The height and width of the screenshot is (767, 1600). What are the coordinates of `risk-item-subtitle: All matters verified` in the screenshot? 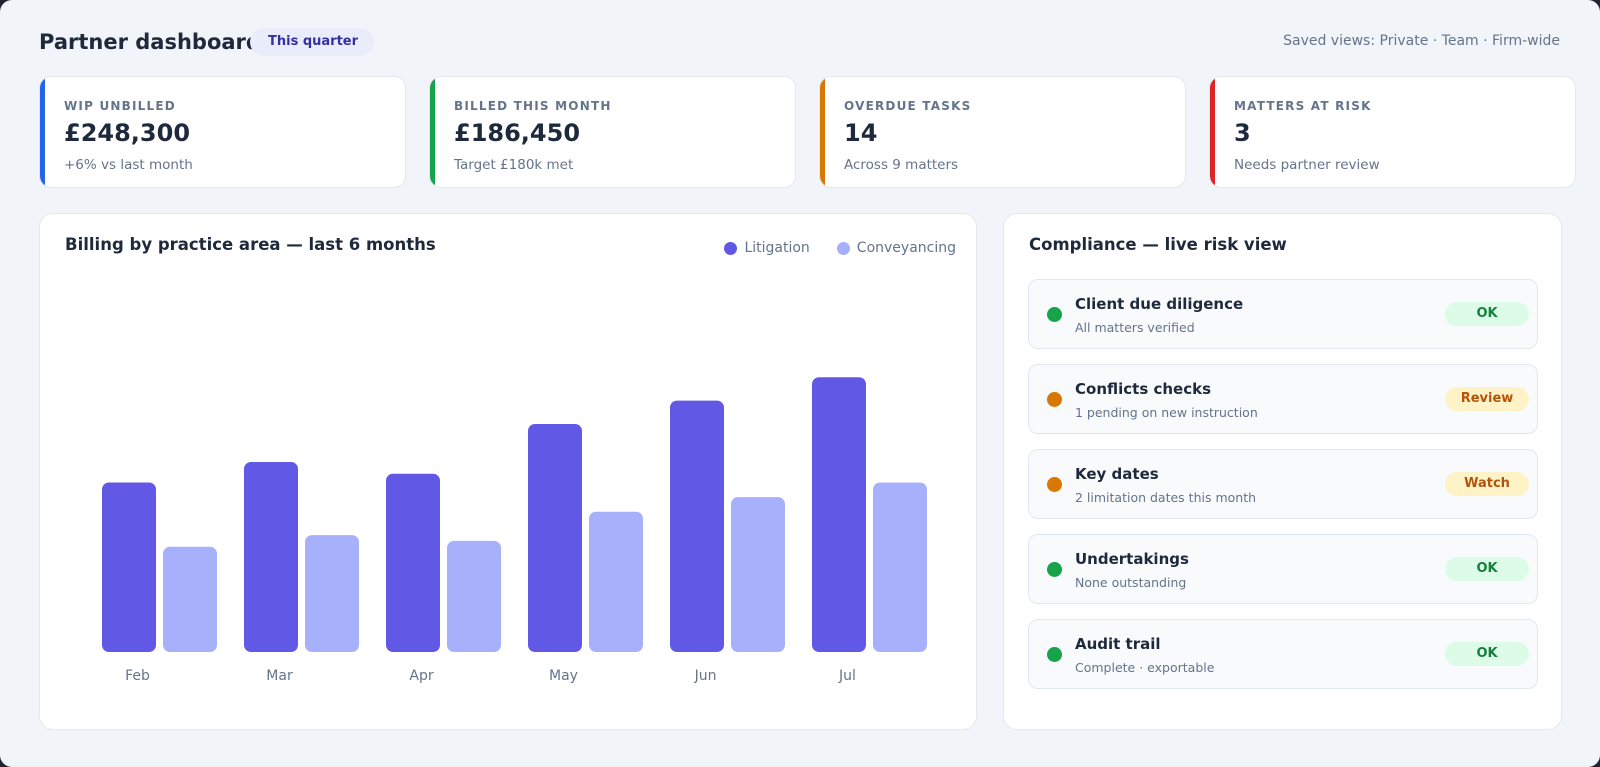 It's located at (1135, 327).